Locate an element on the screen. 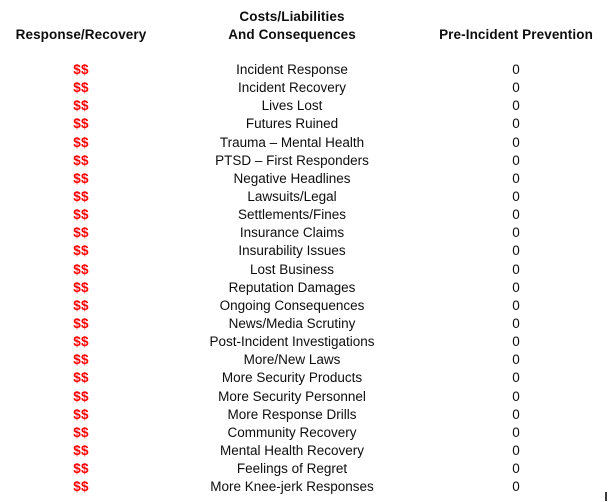  cost-item-cell: News/Media Scrutiny is located at coordinates (292, 323).